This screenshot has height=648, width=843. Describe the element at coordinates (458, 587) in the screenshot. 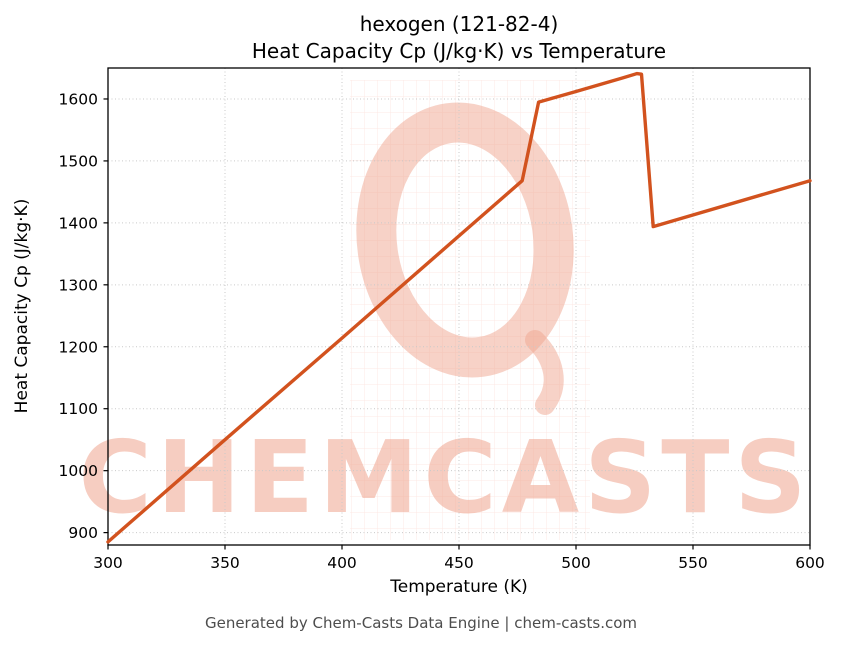

I see `x-axis-label: Temperature (K)` at that location.